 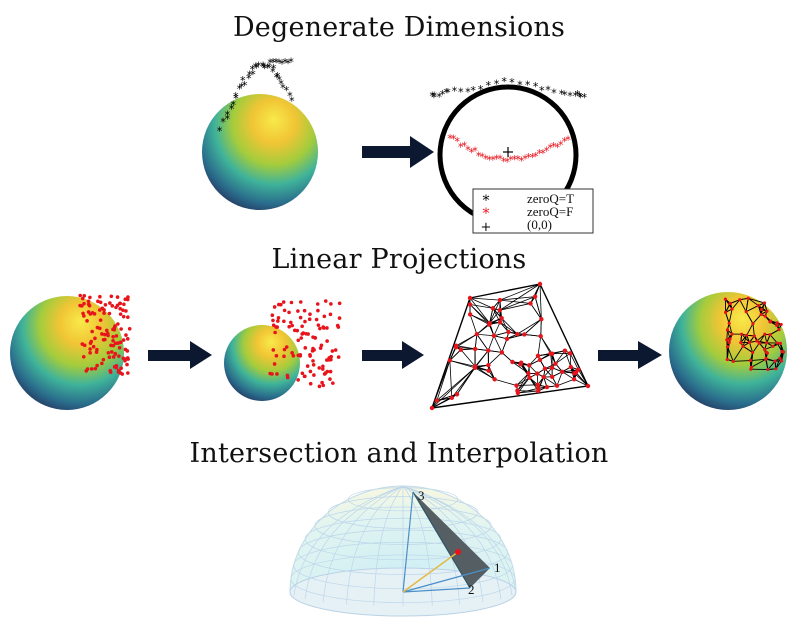 I want to click on section-title-linear: Linear Projections, so click(x=399, y=259).